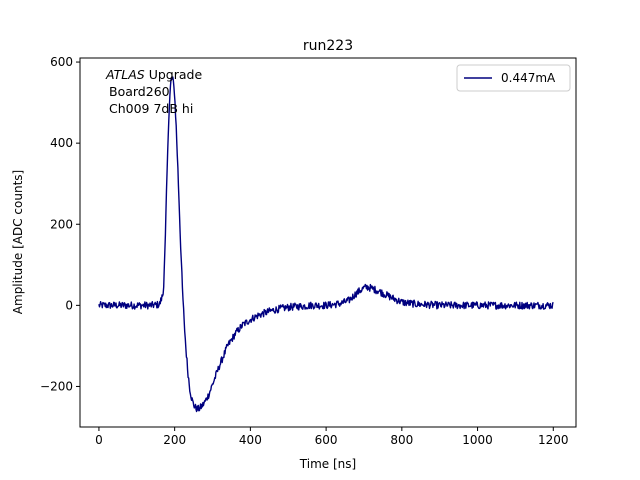 This screenshot has height=480, width=640. Describe the element at coordinates (56, 386) in the screenshot. I see `y-tick-label-0: −200` at that location.